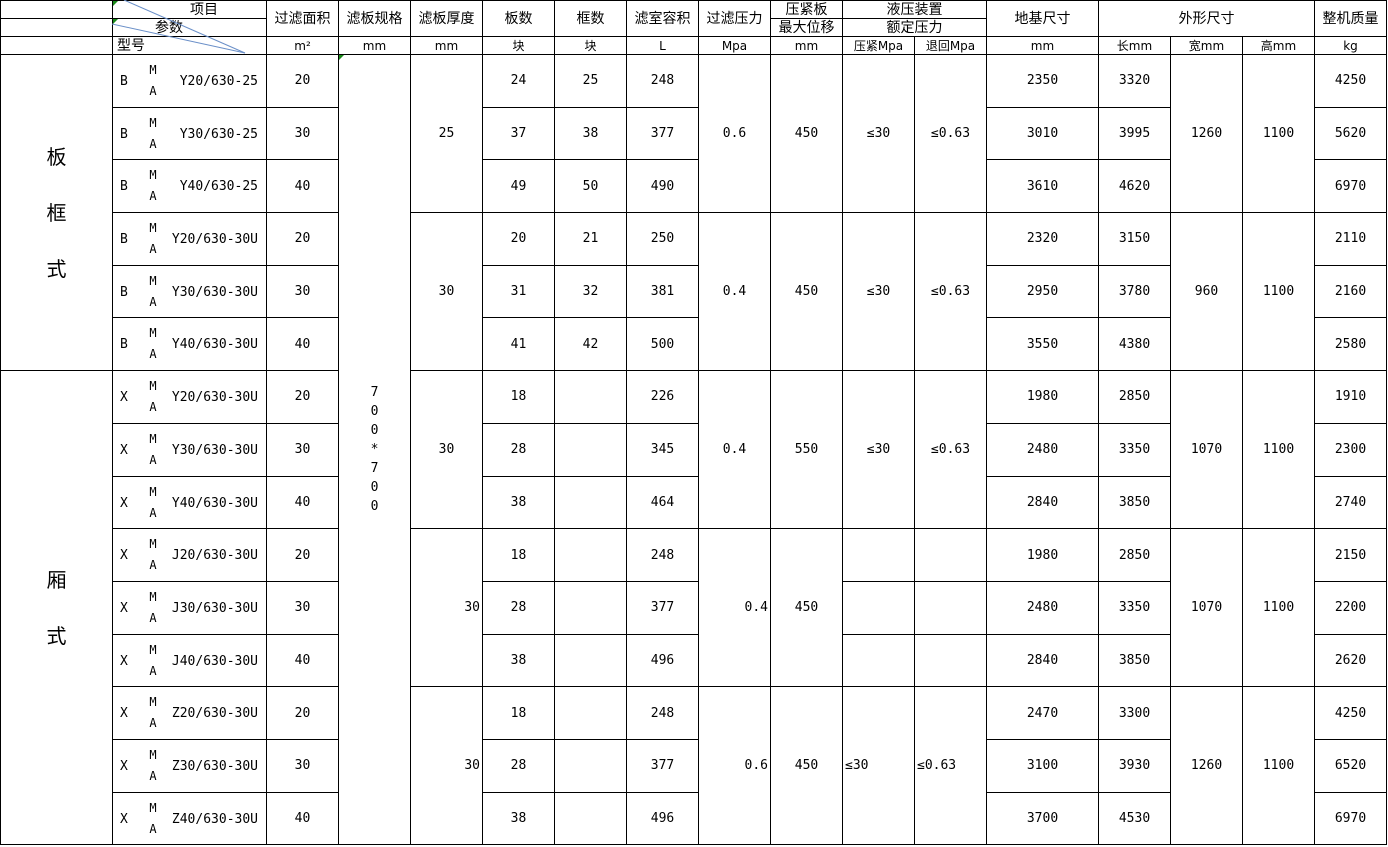 This screenshot has width=1388, height=847. Describe the element at coordinates (518, 133) in the screenshot. I see `plates-cell: 37` at that location.